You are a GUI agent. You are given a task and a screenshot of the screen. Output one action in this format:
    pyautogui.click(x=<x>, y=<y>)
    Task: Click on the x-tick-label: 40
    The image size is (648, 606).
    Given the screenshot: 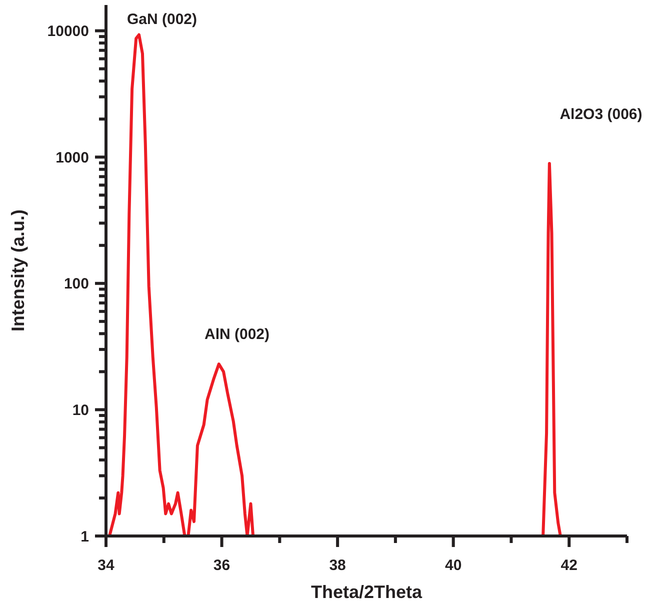 What is the action you would take?
    pyautogui.click(x=453, y=565)
    